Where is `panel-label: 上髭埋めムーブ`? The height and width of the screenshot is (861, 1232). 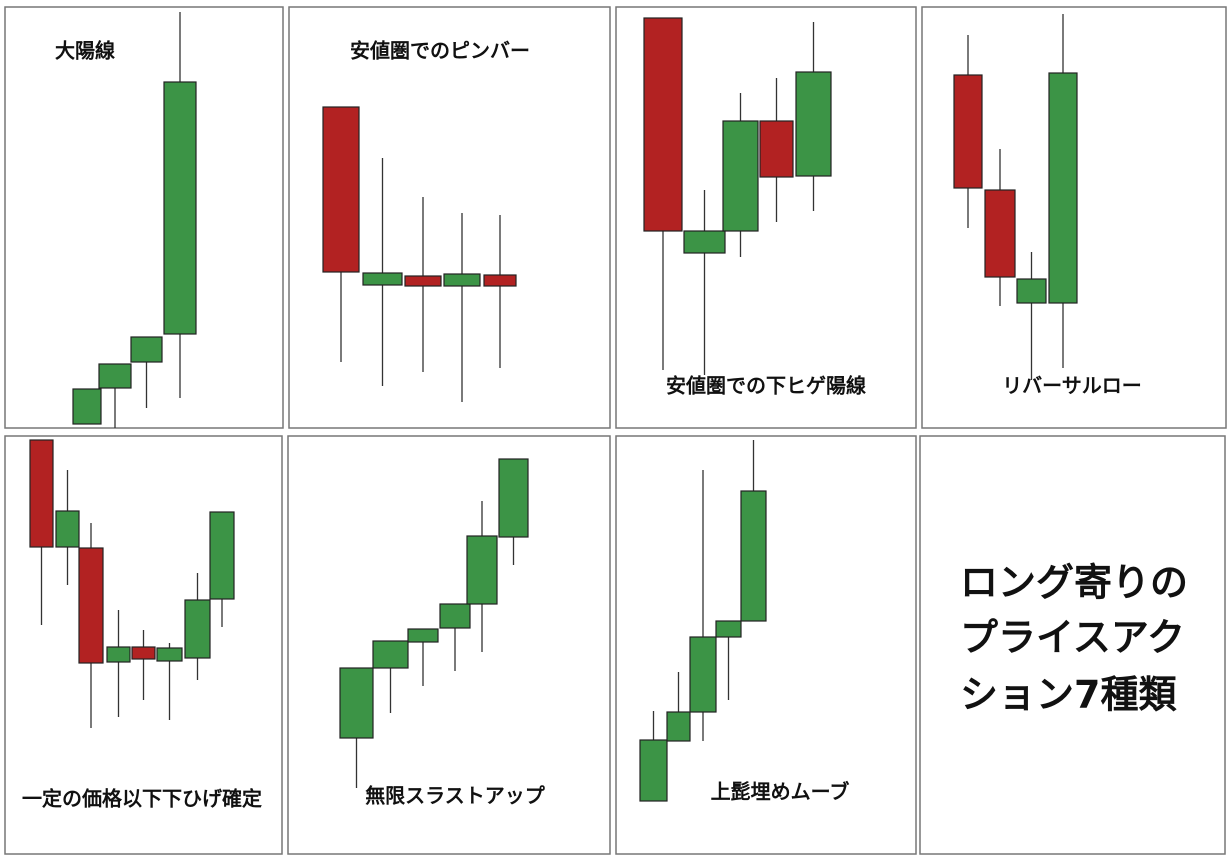
panel-label: 上髭埋めムーブ is located at coordinates (780, 792).